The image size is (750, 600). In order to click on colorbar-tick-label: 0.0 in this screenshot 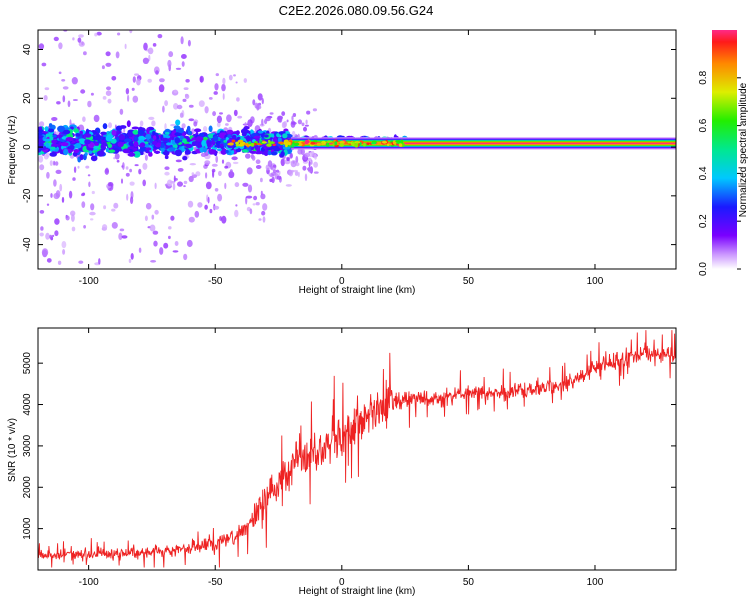, I will do `click(703, 269)`.